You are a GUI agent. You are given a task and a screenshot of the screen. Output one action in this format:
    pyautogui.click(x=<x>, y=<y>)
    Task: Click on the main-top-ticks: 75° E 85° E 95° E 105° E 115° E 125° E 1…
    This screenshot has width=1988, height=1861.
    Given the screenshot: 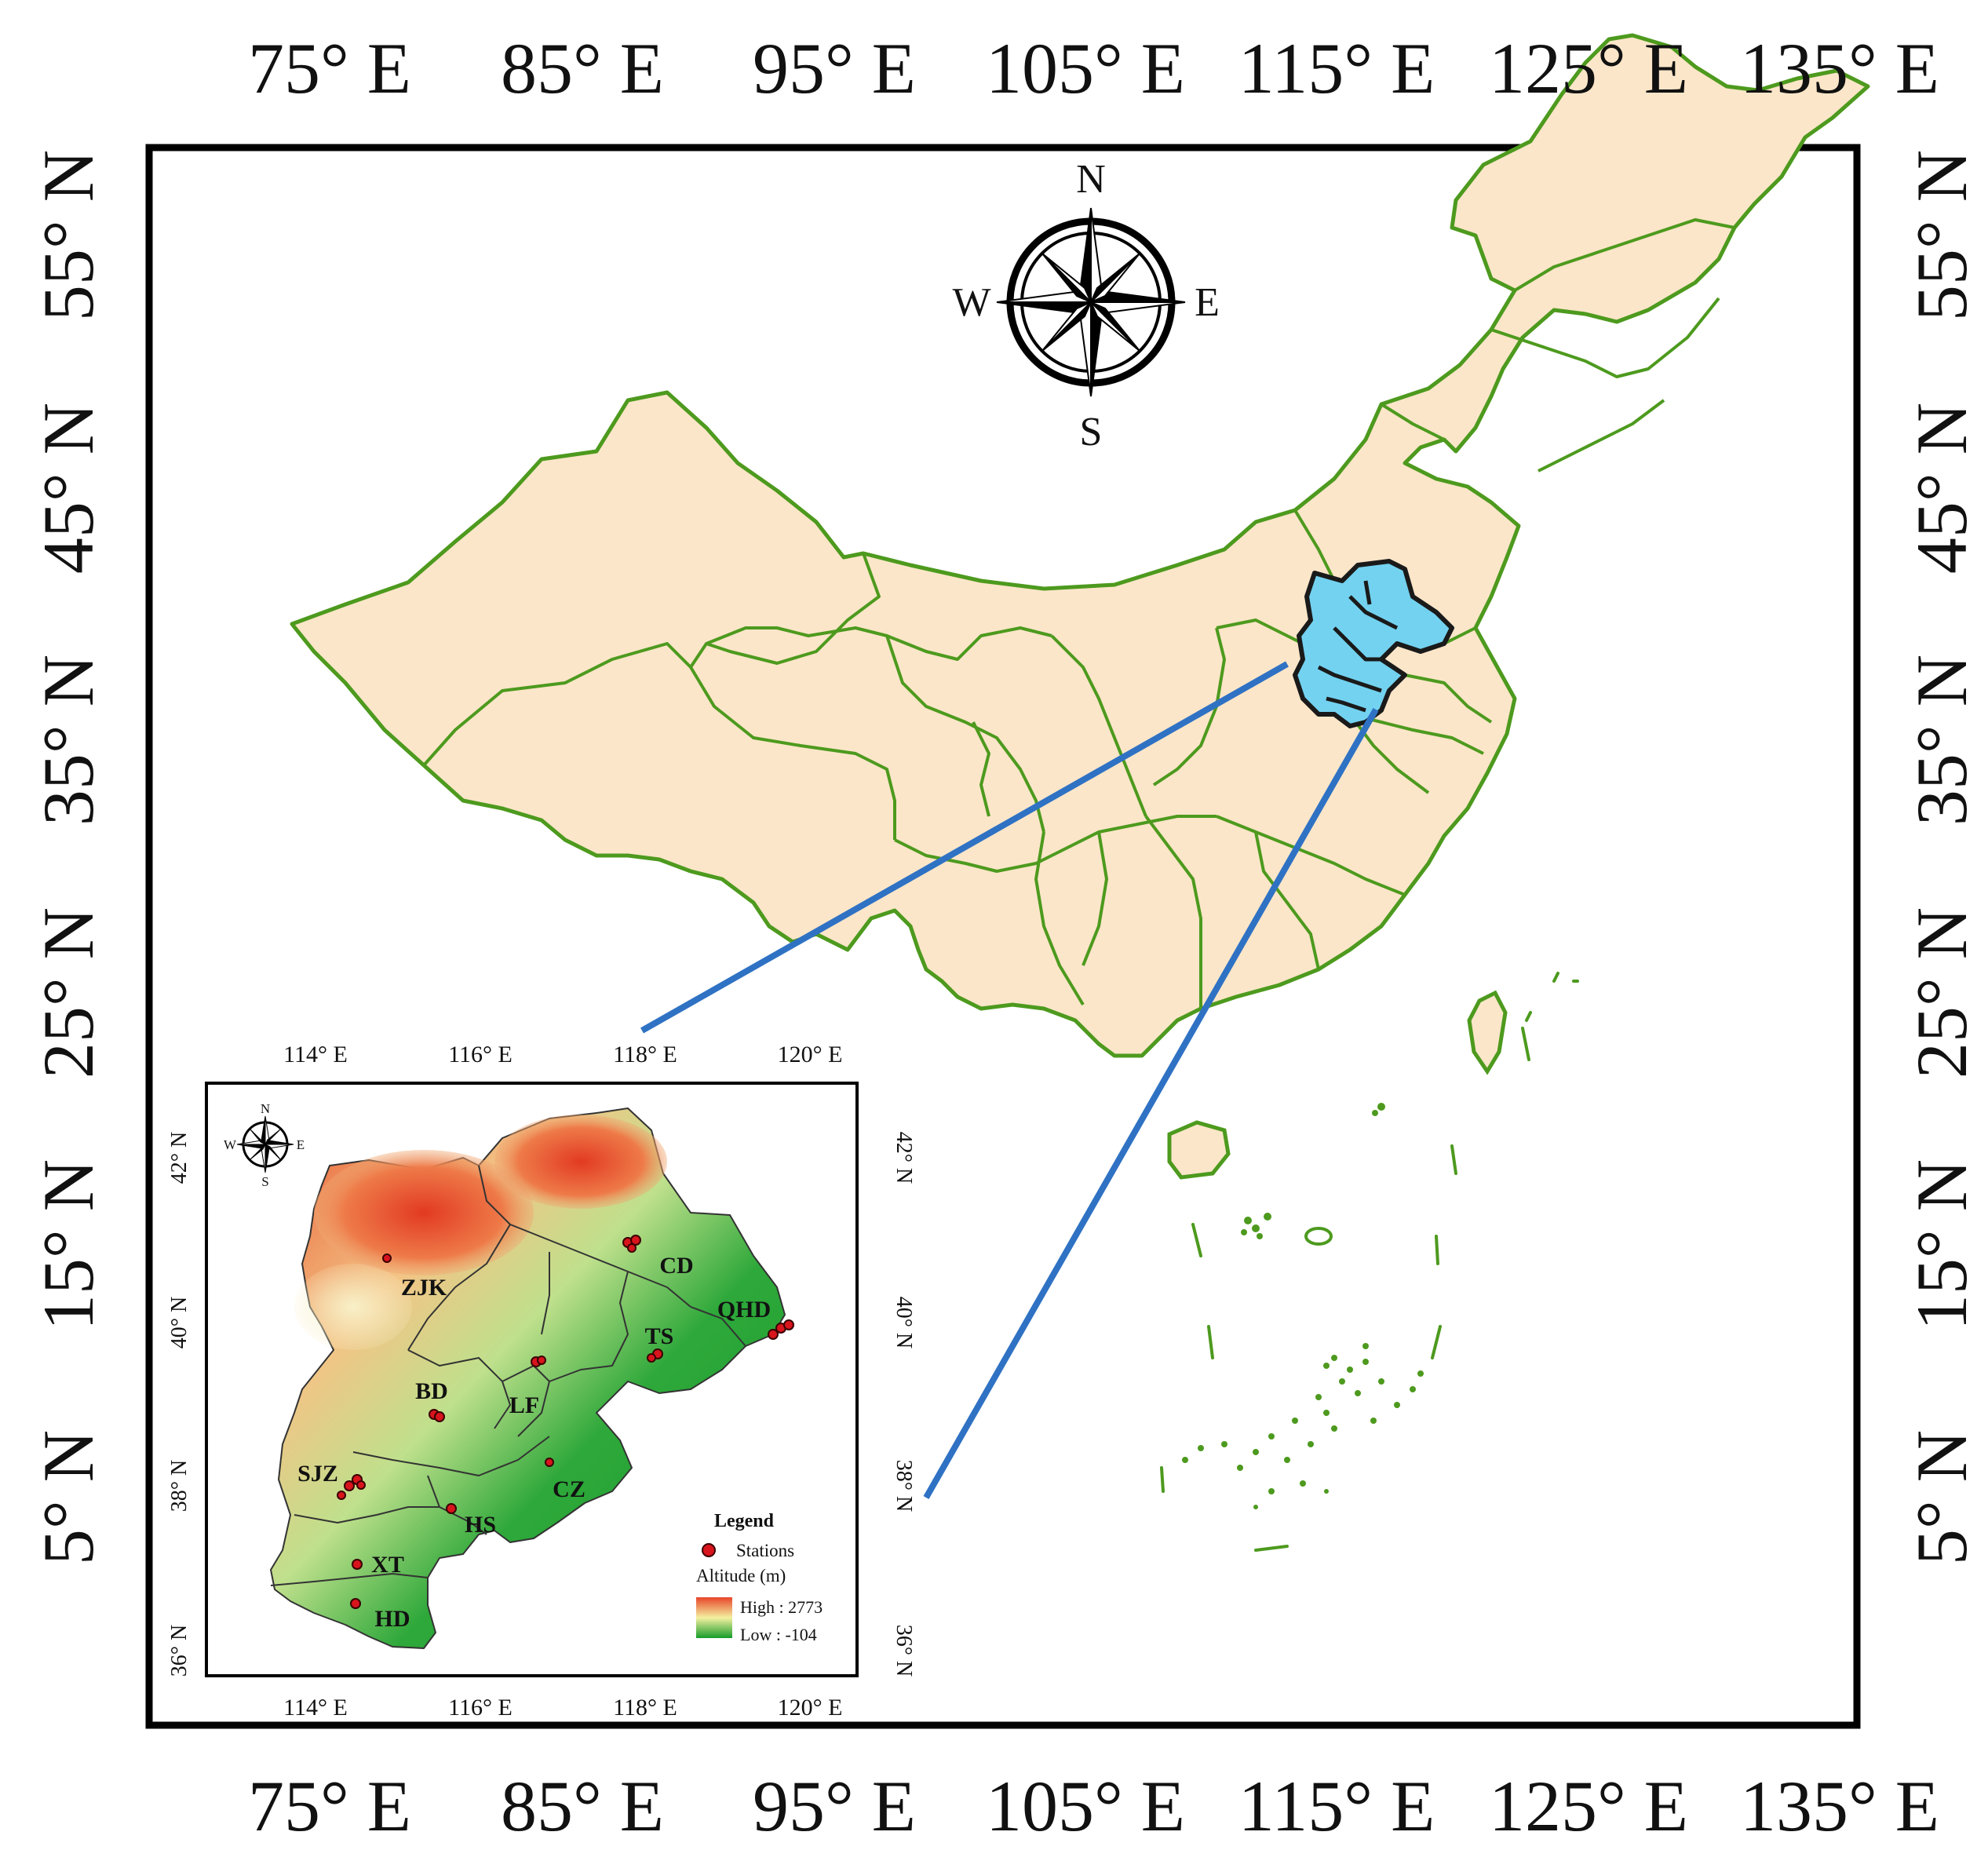 What is the action you would take?
    pyautogui.click(x=1093, y=68)
    